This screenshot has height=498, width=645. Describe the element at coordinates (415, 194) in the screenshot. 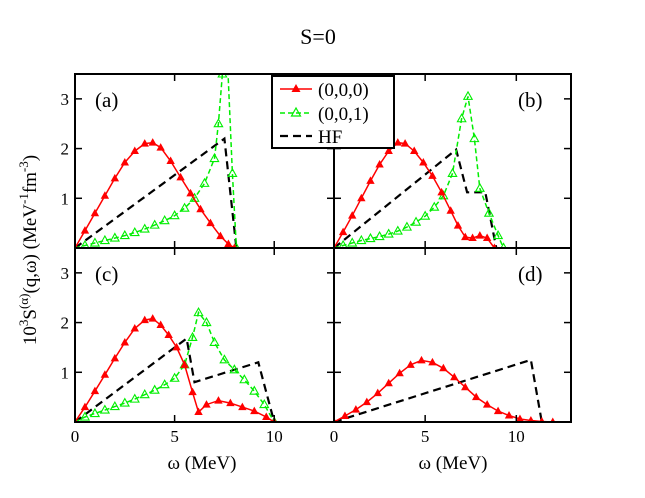

I see `series-line-0-0-0-b` at that location.